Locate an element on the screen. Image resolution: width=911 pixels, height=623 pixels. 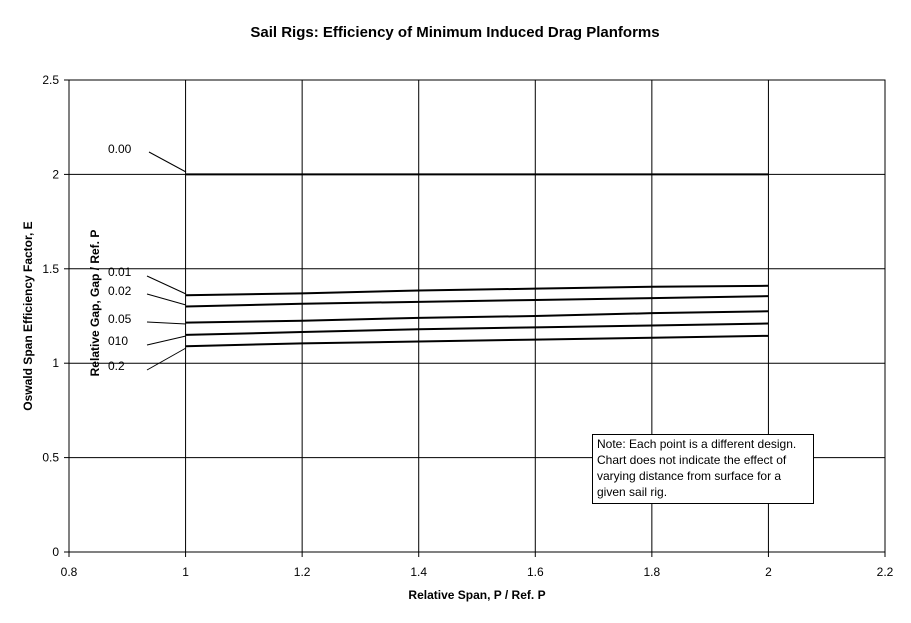
y-tick-label: 0.5 is located at coordinates (50, 458).